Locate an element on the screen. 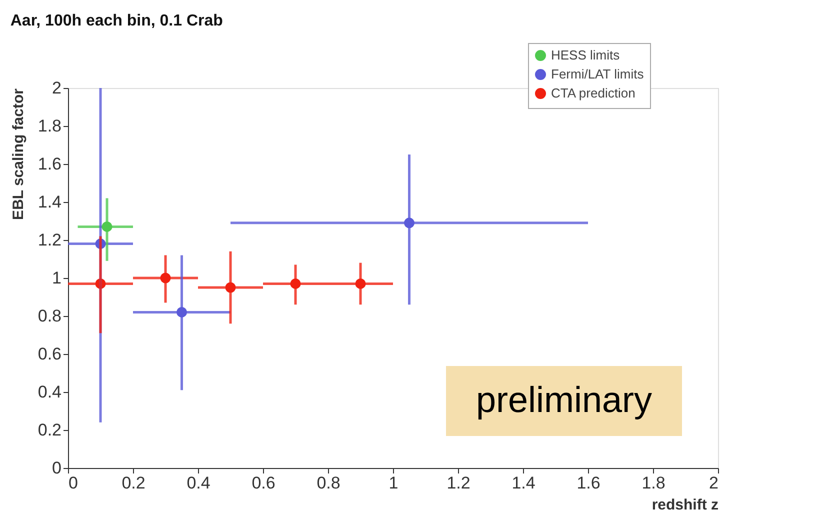 This screenshot has width=813, height=521. y-tick-label: 0.2 is located at coordinates (50, 430).